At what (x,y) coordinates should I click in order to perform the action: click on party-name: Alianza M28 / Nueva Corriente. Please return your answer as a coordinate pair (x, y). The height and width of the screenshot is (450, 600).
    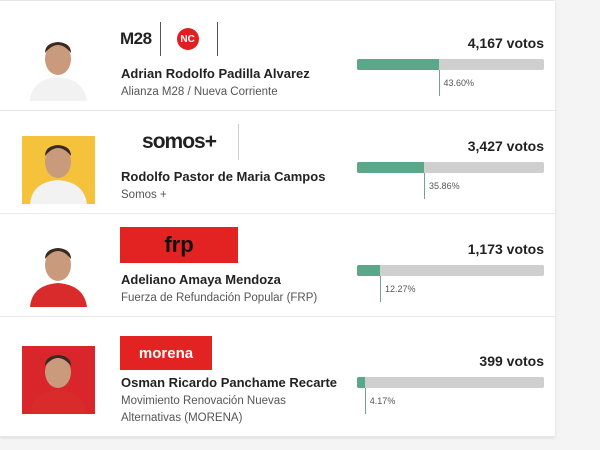
    Looking at the image, I should click on (199, 92).